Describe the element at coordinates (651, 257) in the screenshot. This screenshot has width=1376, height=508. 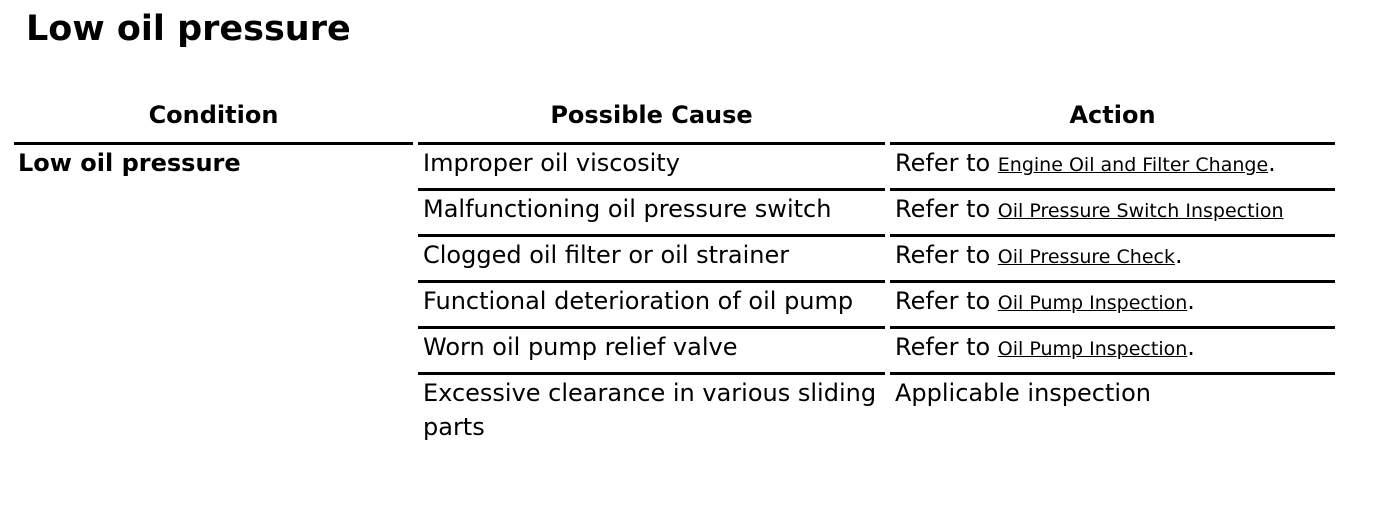
I see `cause-cell: Clogged oil filter or oil strainer` at that location.